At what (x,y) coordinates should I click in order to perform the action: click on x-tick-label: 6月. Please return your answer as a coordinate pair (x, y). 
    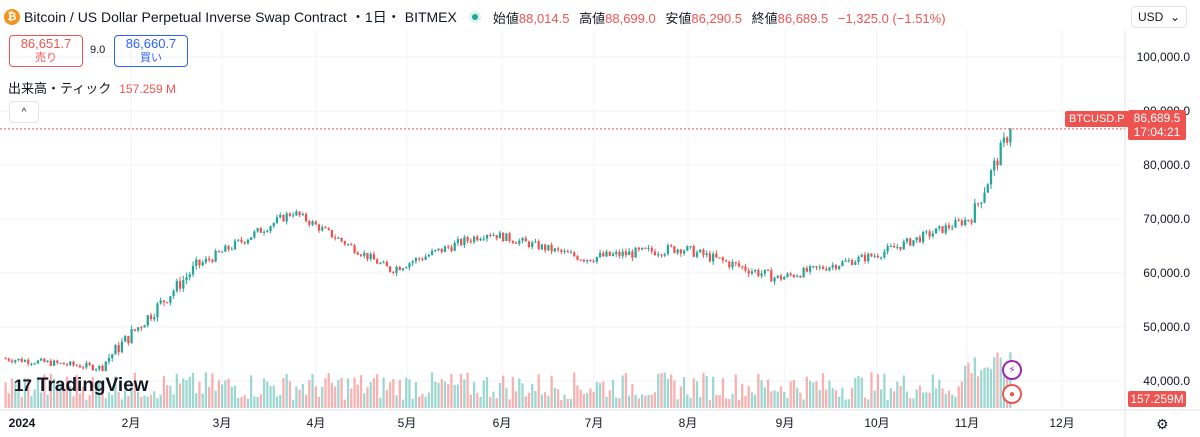
    Looking at the image, I should click on (502, 423).